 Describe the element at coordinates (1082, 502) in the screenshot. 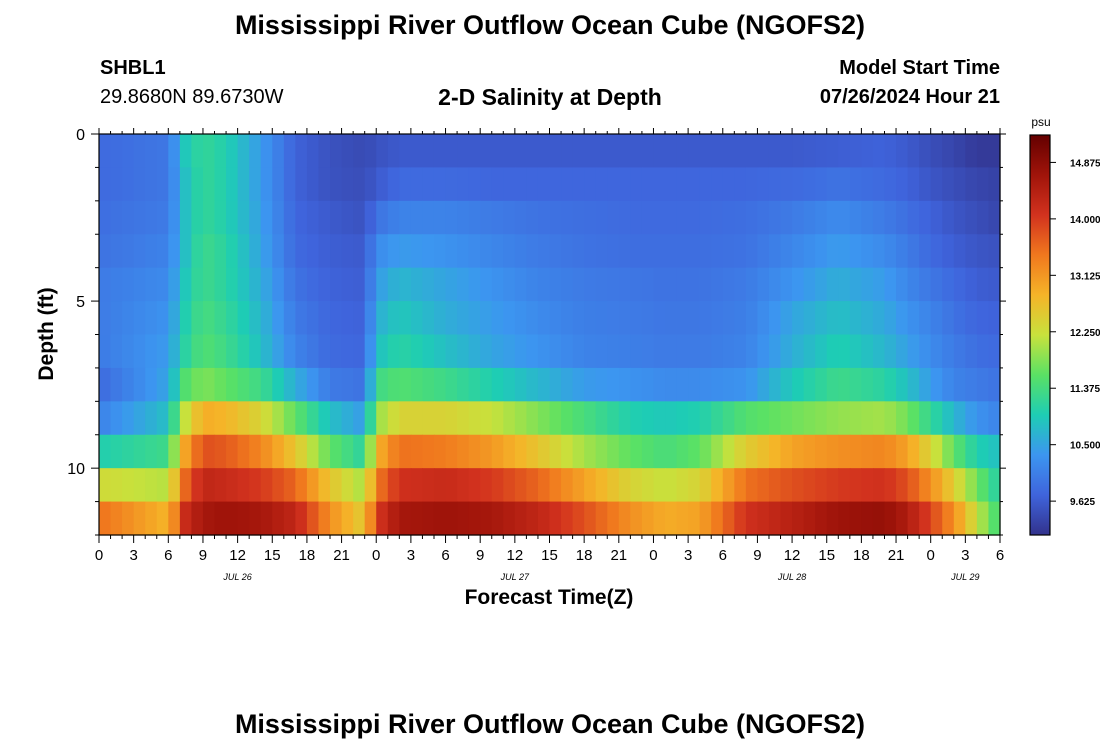

I see `colorbar-tick-label: 9.625` at that location.